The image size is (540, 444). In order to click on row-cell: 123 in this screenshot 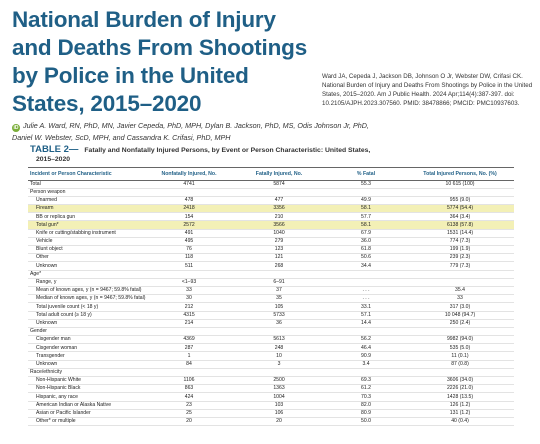, I will do `click(279, 250)`.